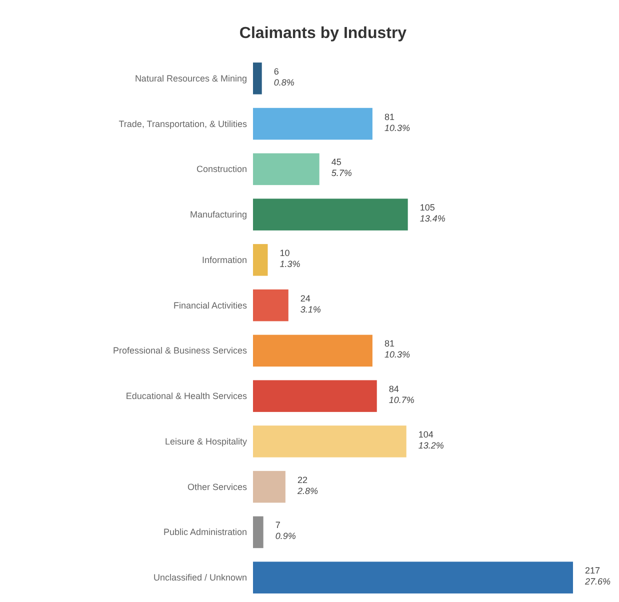 Image resolution: width=619 pixels, height=602 pixels. What do you see at coordinates (190, 78) in the screenshot?
I see `y-tick-label: Natural Resources & Mining` at bounding box center [190, 78].